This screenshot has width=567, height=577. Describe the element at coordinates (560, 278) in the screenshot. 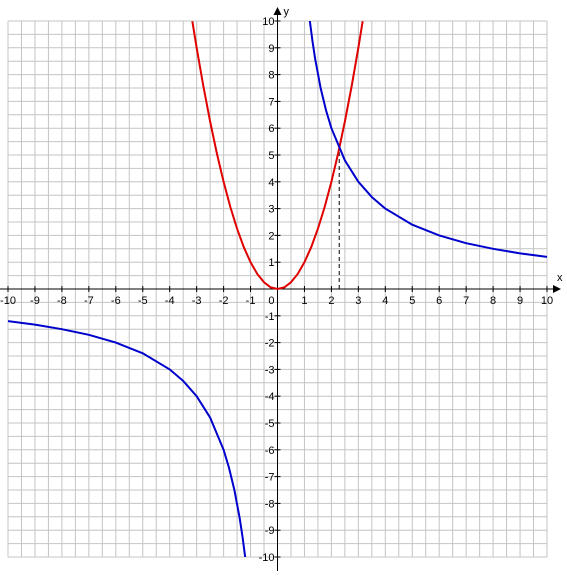

I see `x-axis-label: x` at that location.